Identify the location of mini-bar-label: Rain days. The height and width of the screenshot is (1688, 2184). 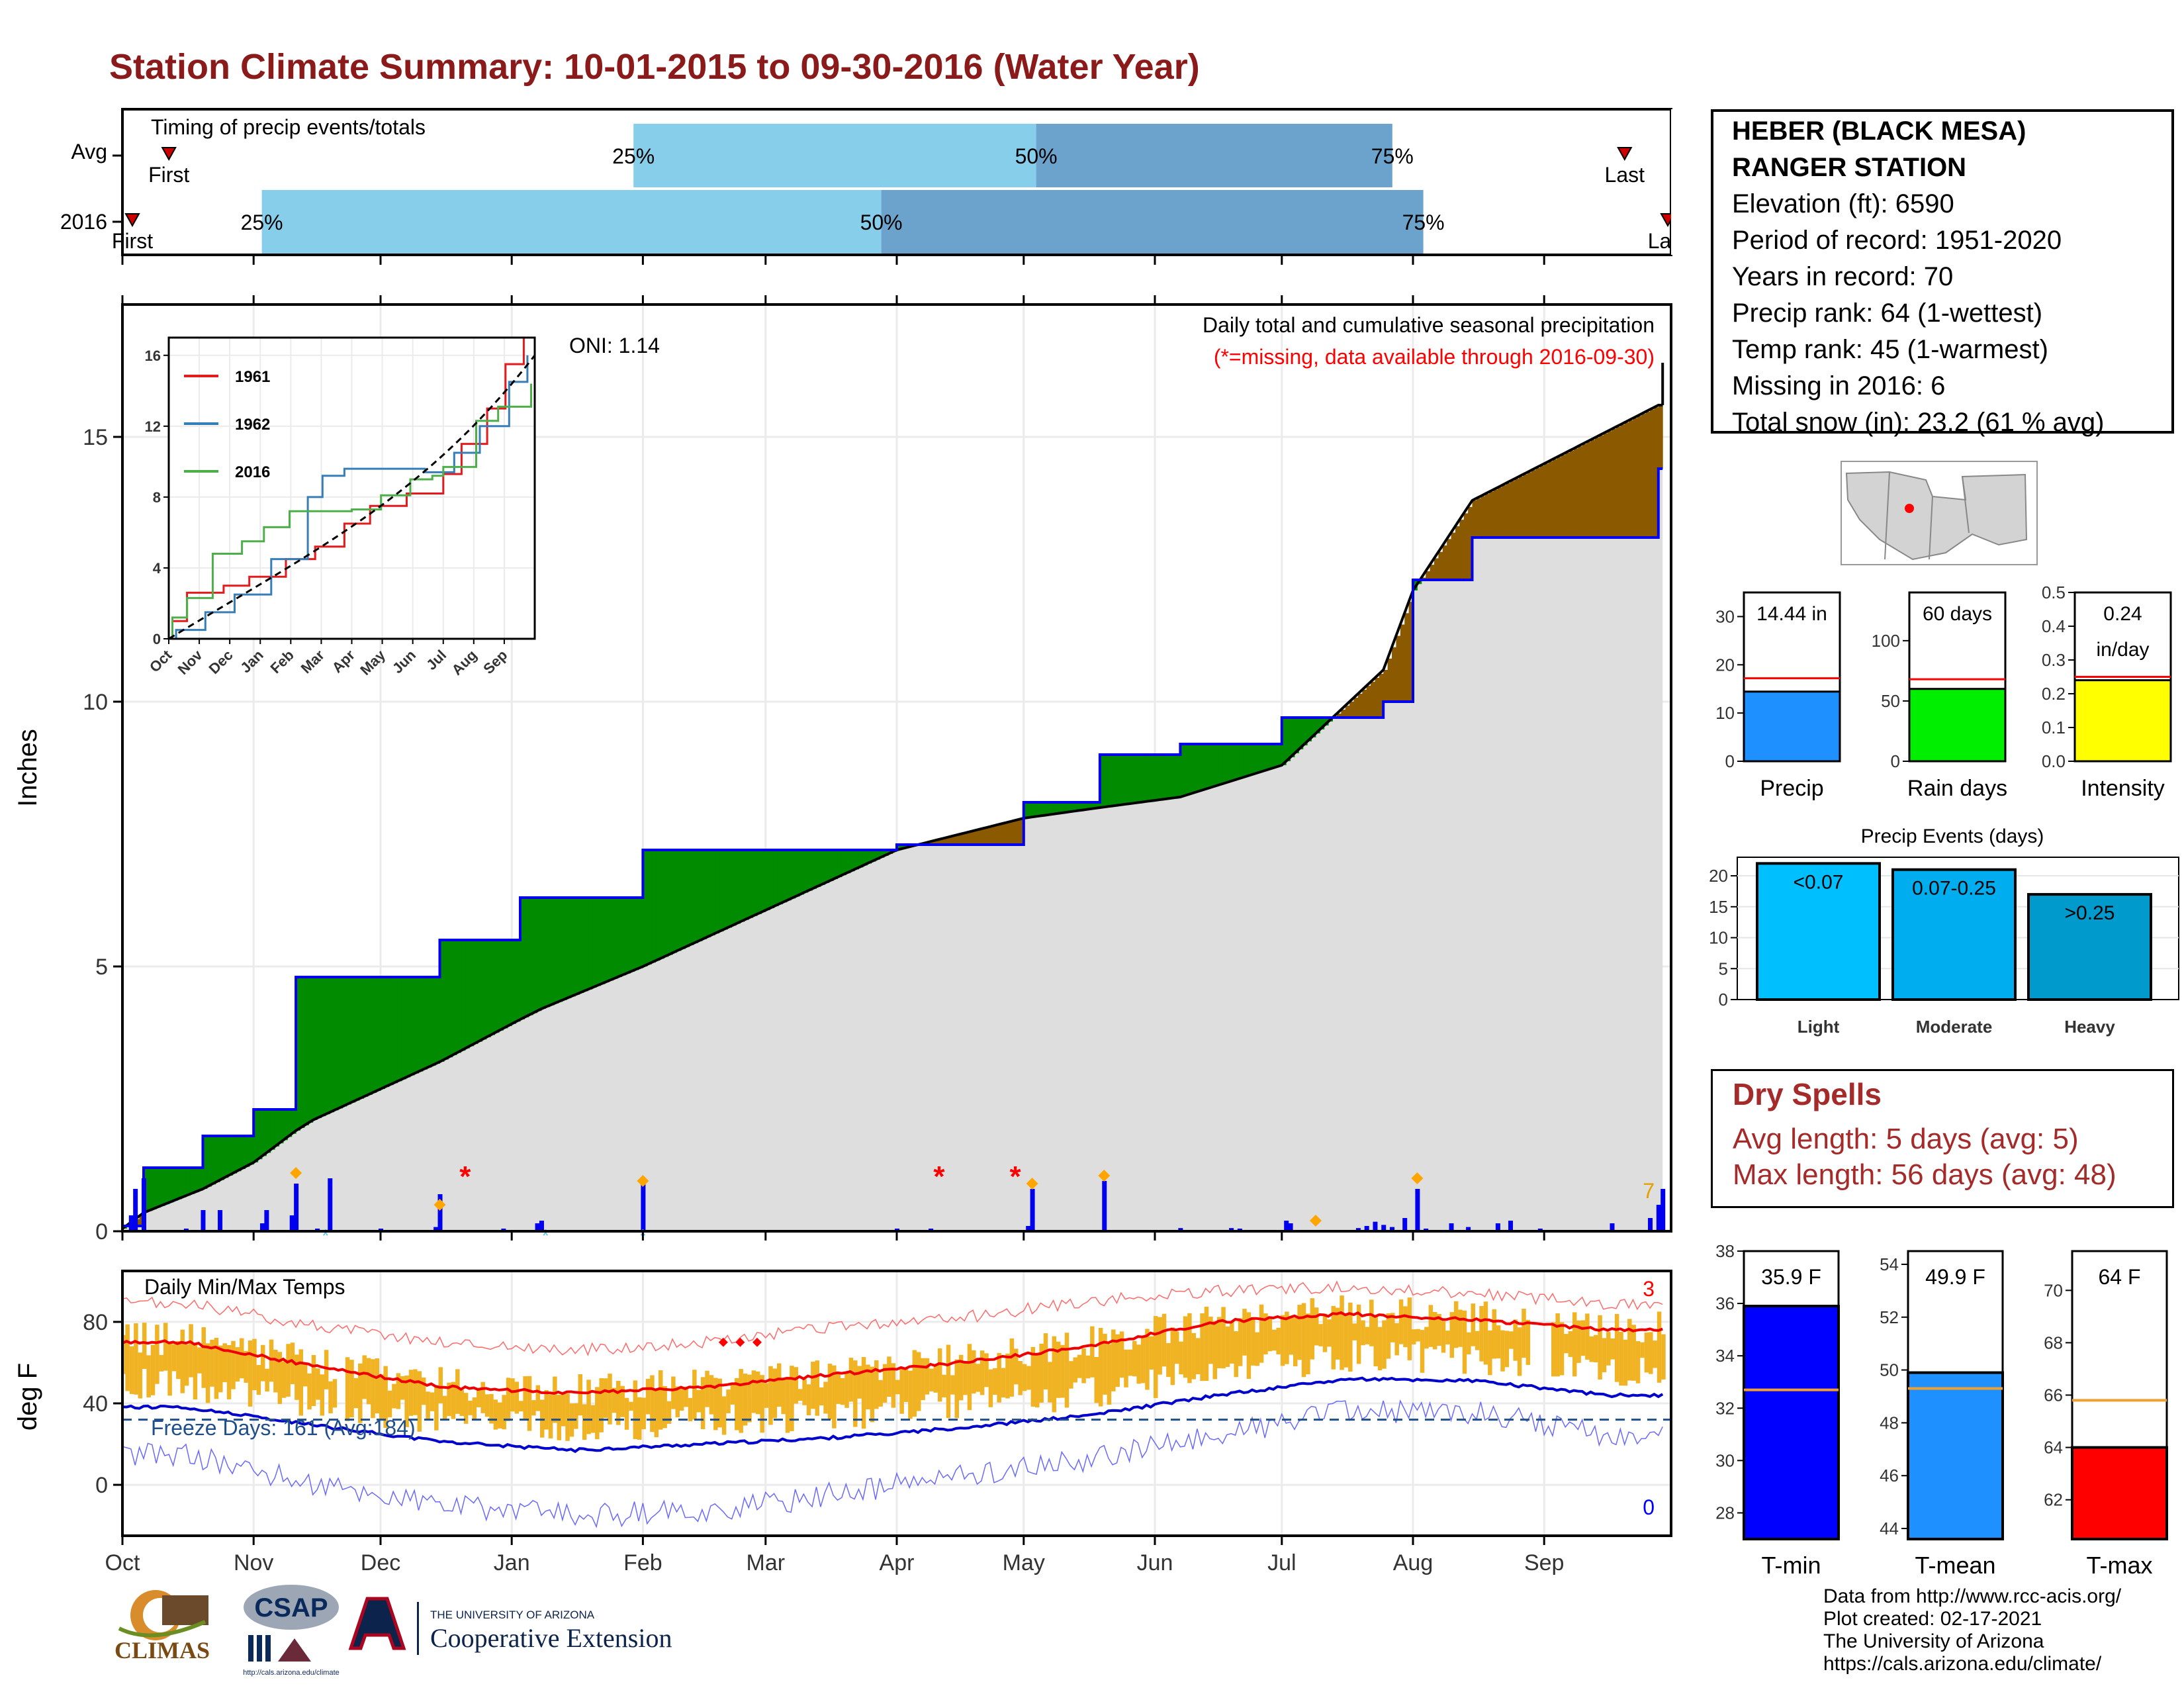
(1957, 788).